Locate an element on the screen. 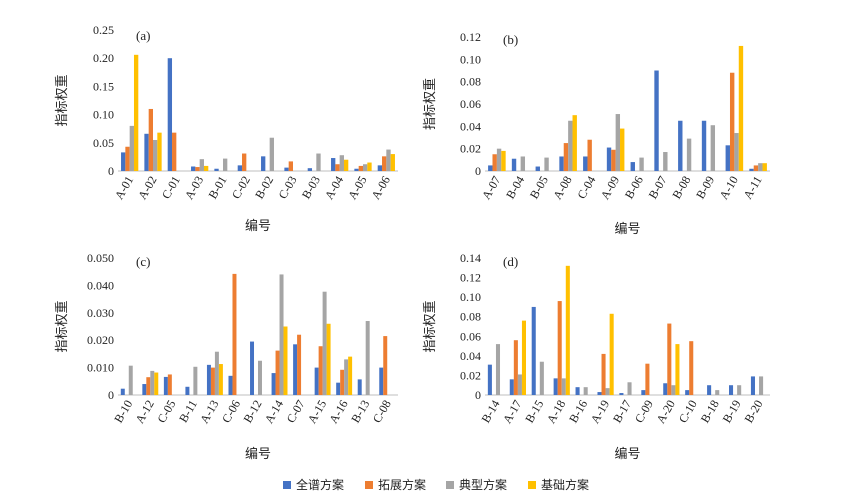 The image size is (848, 502). bar-B-05-典型方案 is located at coordinates (546, 164).